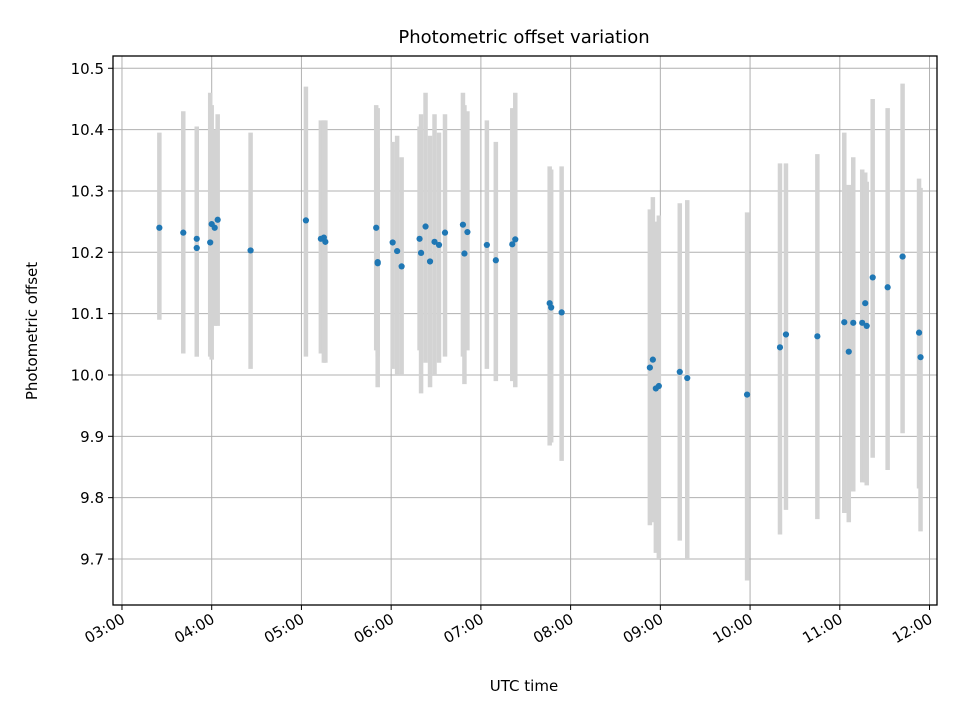  What do you see at coordinates (87, 314) in the screenshot?
I see `y-tick-label: 10.1` at bounding box center [87, 314].